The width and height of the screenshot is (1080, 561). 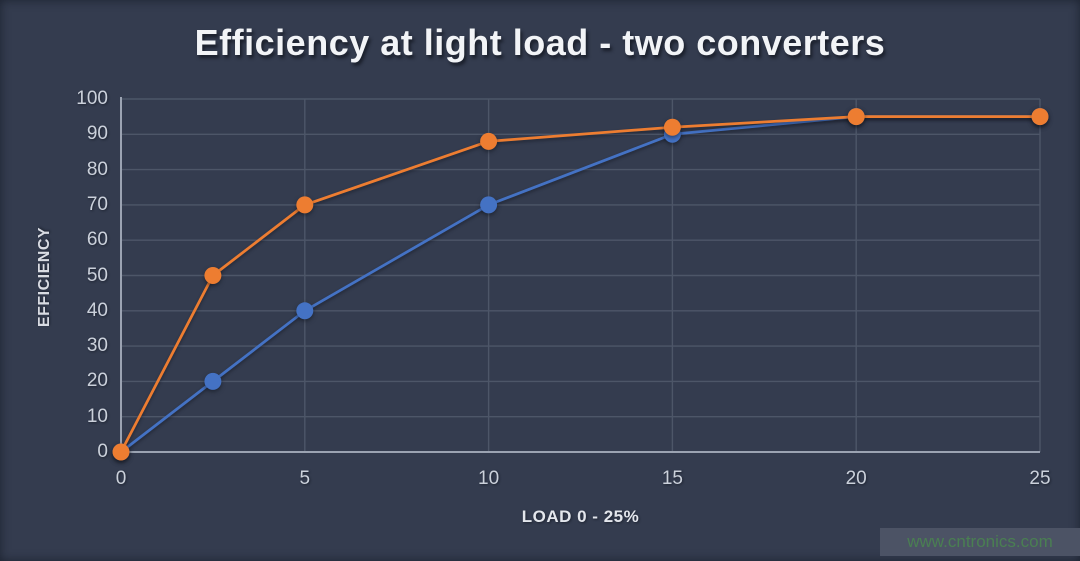 What do you see at coordinates (97, 169) in the screenshot?
I see `y-tick-label: 80` at bounding box center [97, 169].